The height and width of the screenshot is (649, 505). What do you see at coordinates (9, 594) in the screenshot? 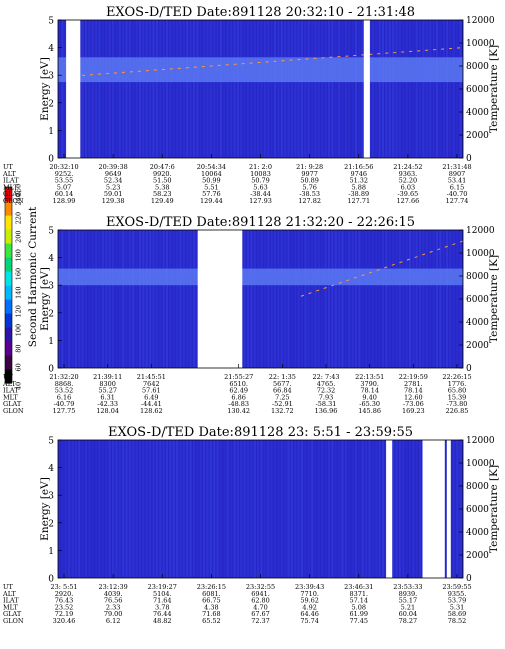
I see `param-label: ALT` at bounding box center [9, 594].